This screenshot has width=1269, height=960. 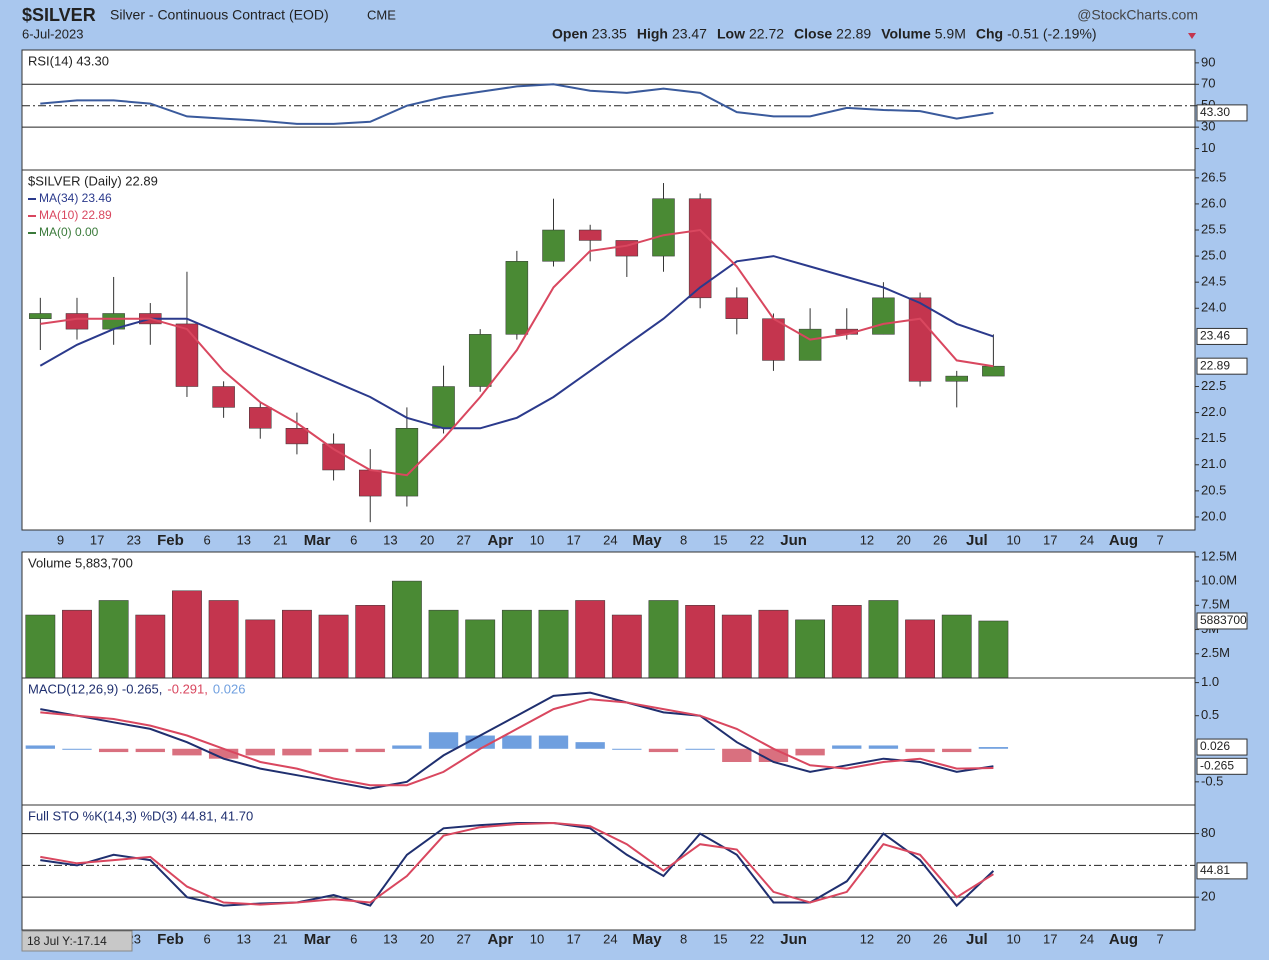 What do you see at coordinates (60, 539) in the screenshot?
I see `x-tick-label: 9` at bounding box center [60, 539].